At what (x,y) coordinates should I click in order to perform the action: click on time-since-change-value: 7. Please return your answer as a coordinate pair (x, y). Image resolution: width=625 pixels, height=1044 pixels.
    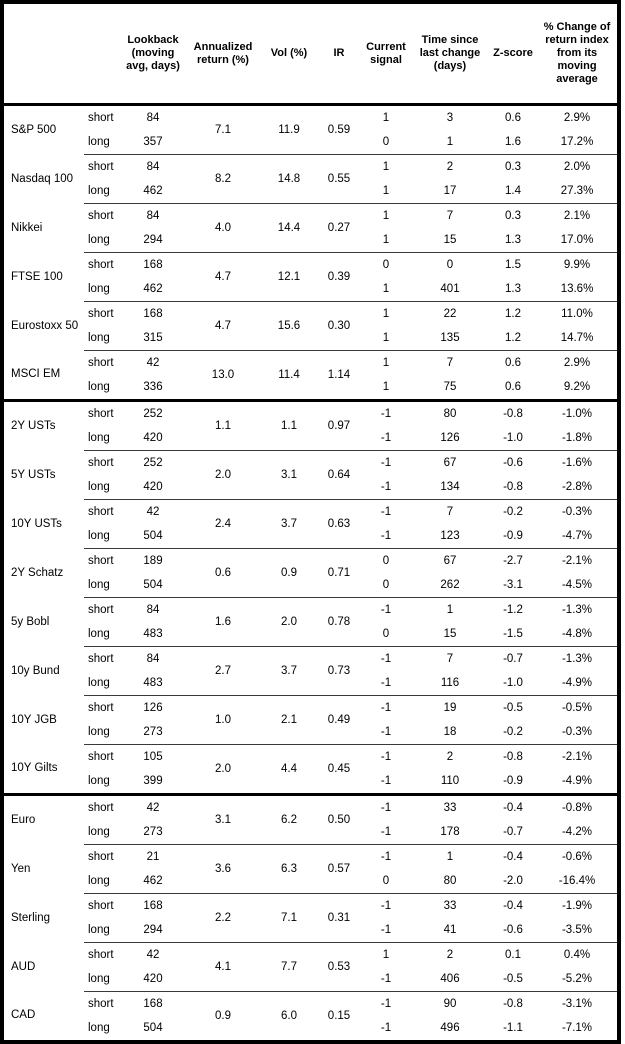
    Looking at the image, I should click on (450, 658).